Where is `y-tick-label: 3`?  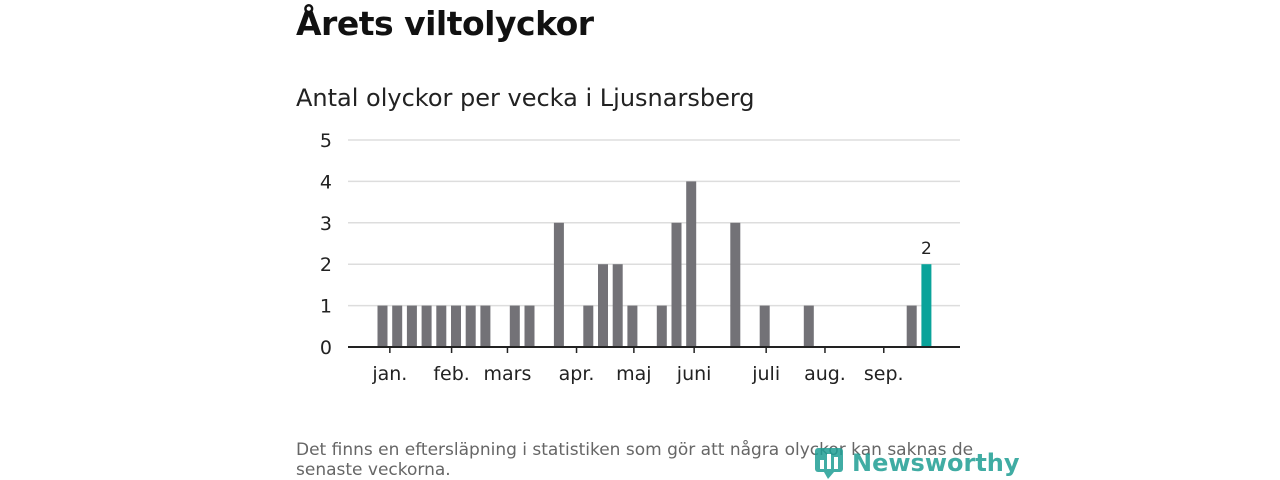 y-tick-label: 3 is located at coordinates (326, 224).